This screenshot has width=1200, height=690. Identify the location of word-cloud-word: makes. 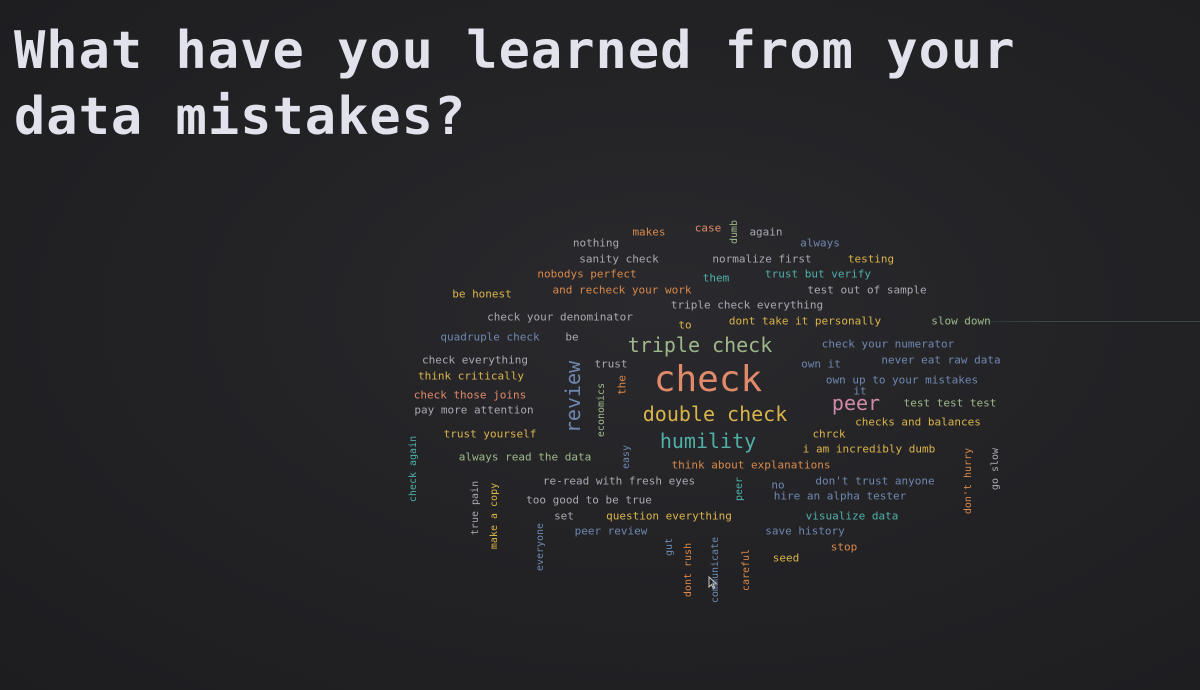
(649, 232).